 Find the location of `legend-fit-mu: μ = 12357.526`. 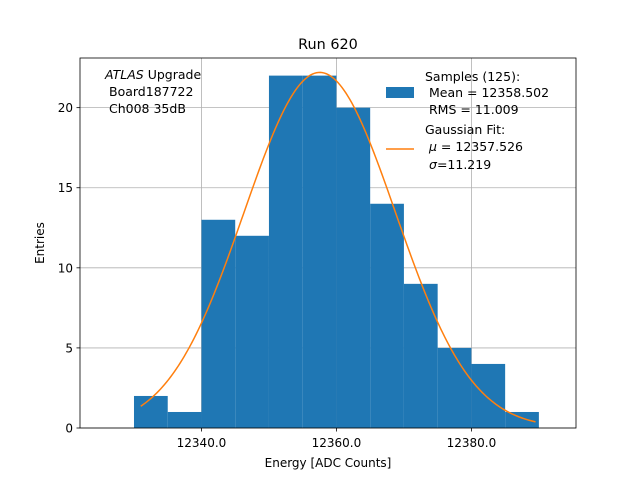

legend-fit-mu: μ = 12357.526 is located at coordinates (475, 146).